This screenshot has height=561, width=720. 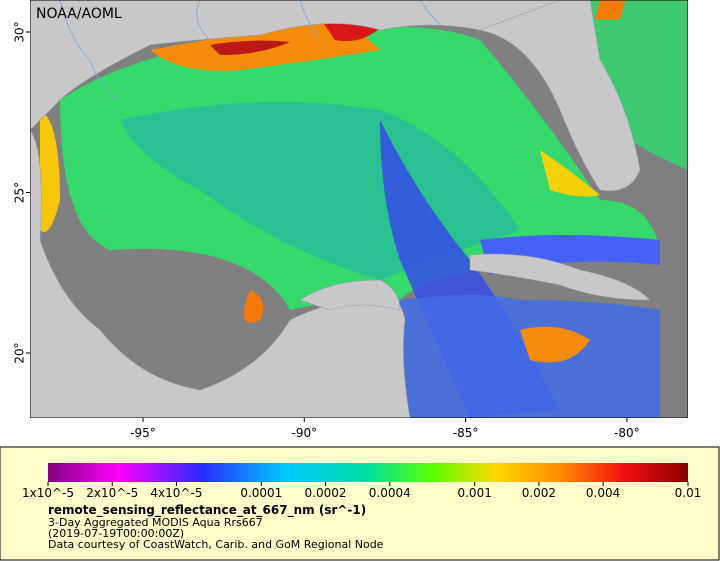 What do you see at coordinates (112, 493) in the screenshot?
I see `colorbar-label: 2x10^-5` at bounding box center [112, 493].